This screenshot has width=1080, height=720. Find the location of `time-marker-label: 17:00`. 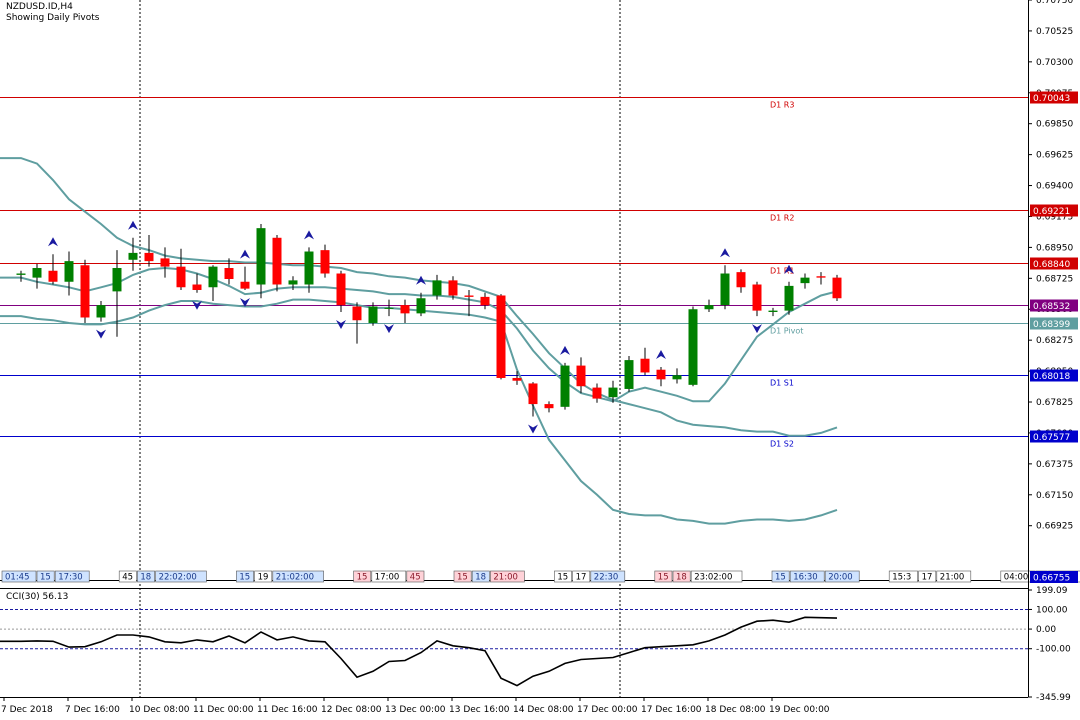

time-marker-label: 17:00 is located at coordinates (387, 578).